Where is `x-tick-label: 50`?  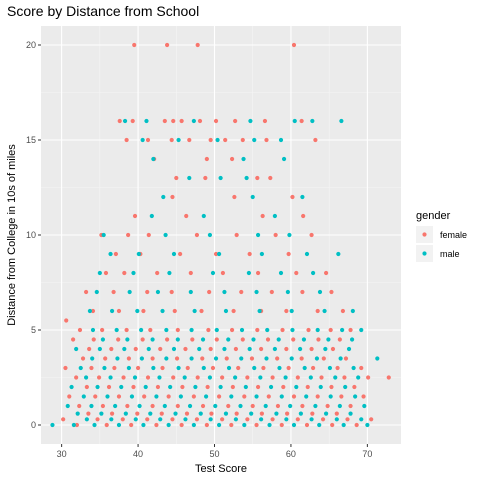 x-tick-label: 50 is located at coordinates (214, 454).